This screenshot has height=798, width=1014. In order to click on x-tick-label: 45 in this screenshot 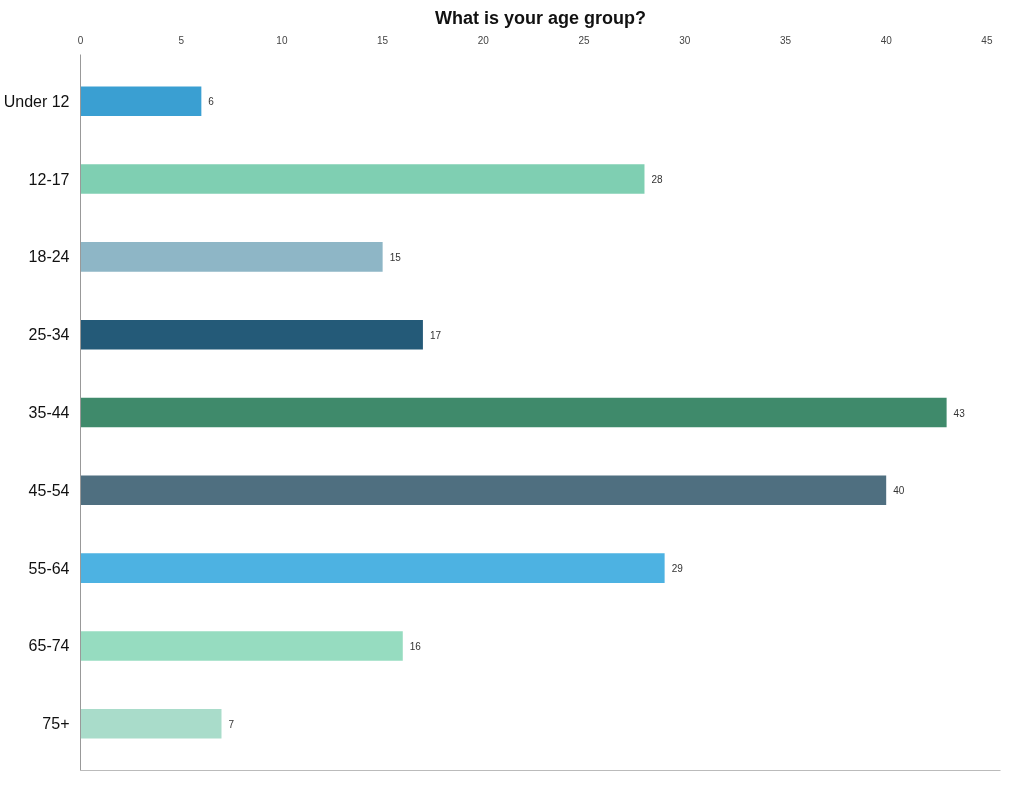, I will do `click(987, 40)`.